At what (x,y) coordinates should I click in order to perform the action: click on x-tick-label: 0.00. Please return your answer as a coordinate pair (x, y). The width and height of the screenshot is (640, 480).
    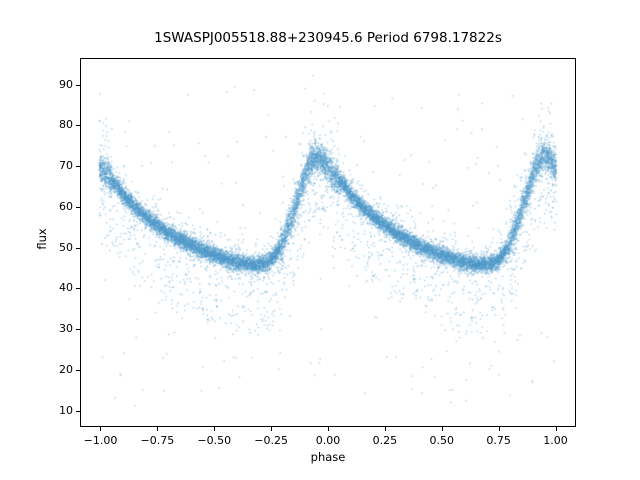
    Looking at the image, I should click on (328, 440).